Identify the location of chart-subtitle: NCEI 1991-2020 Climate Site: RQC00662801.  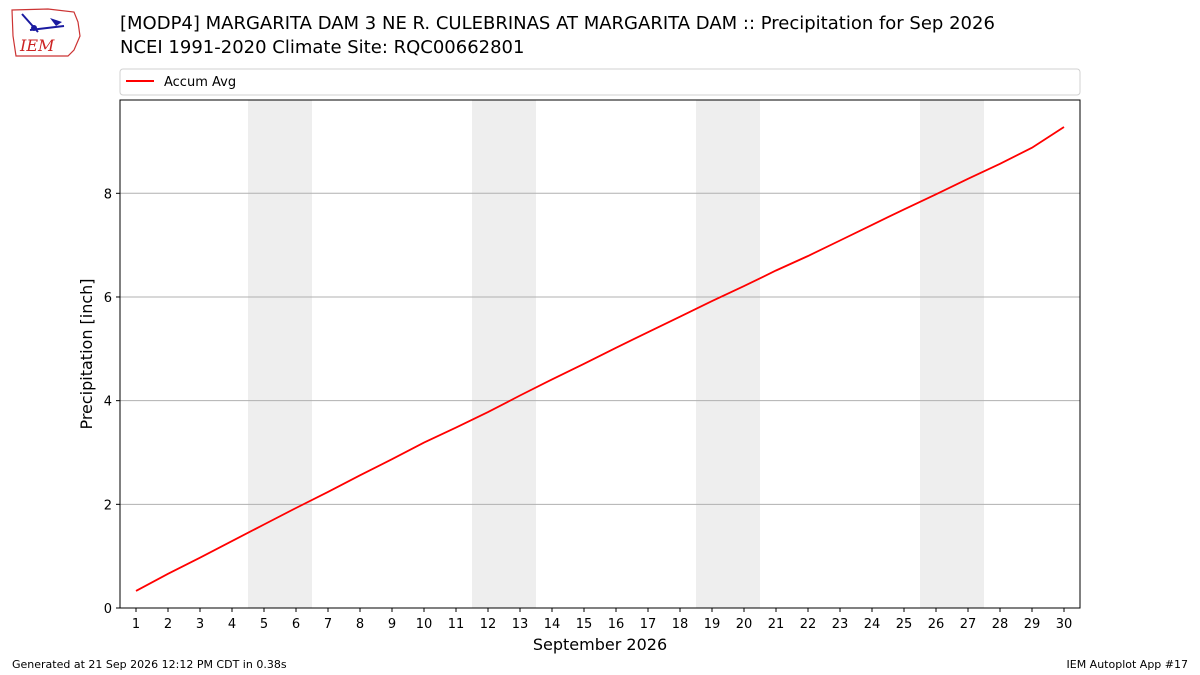
(322, 47).